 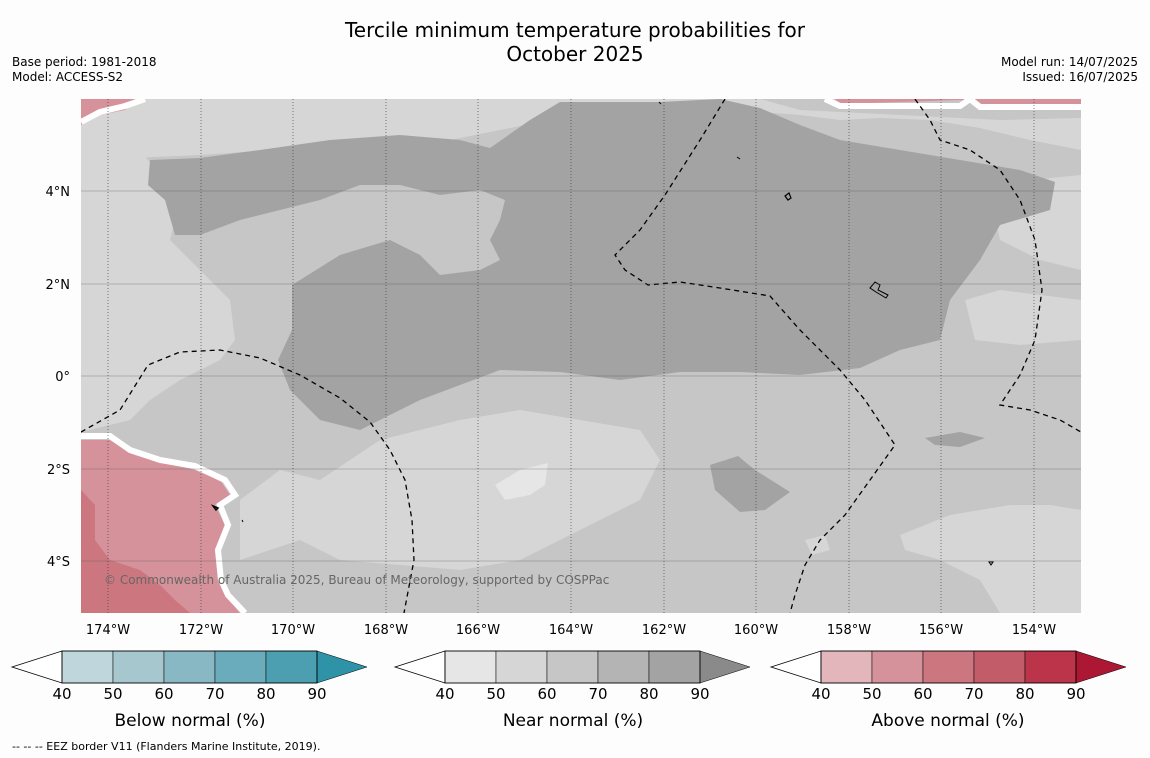 What do you see at coordinates (58, 470) in the screenshot?
I see `lat-label: 2°S` at bounding box center [58, 470].